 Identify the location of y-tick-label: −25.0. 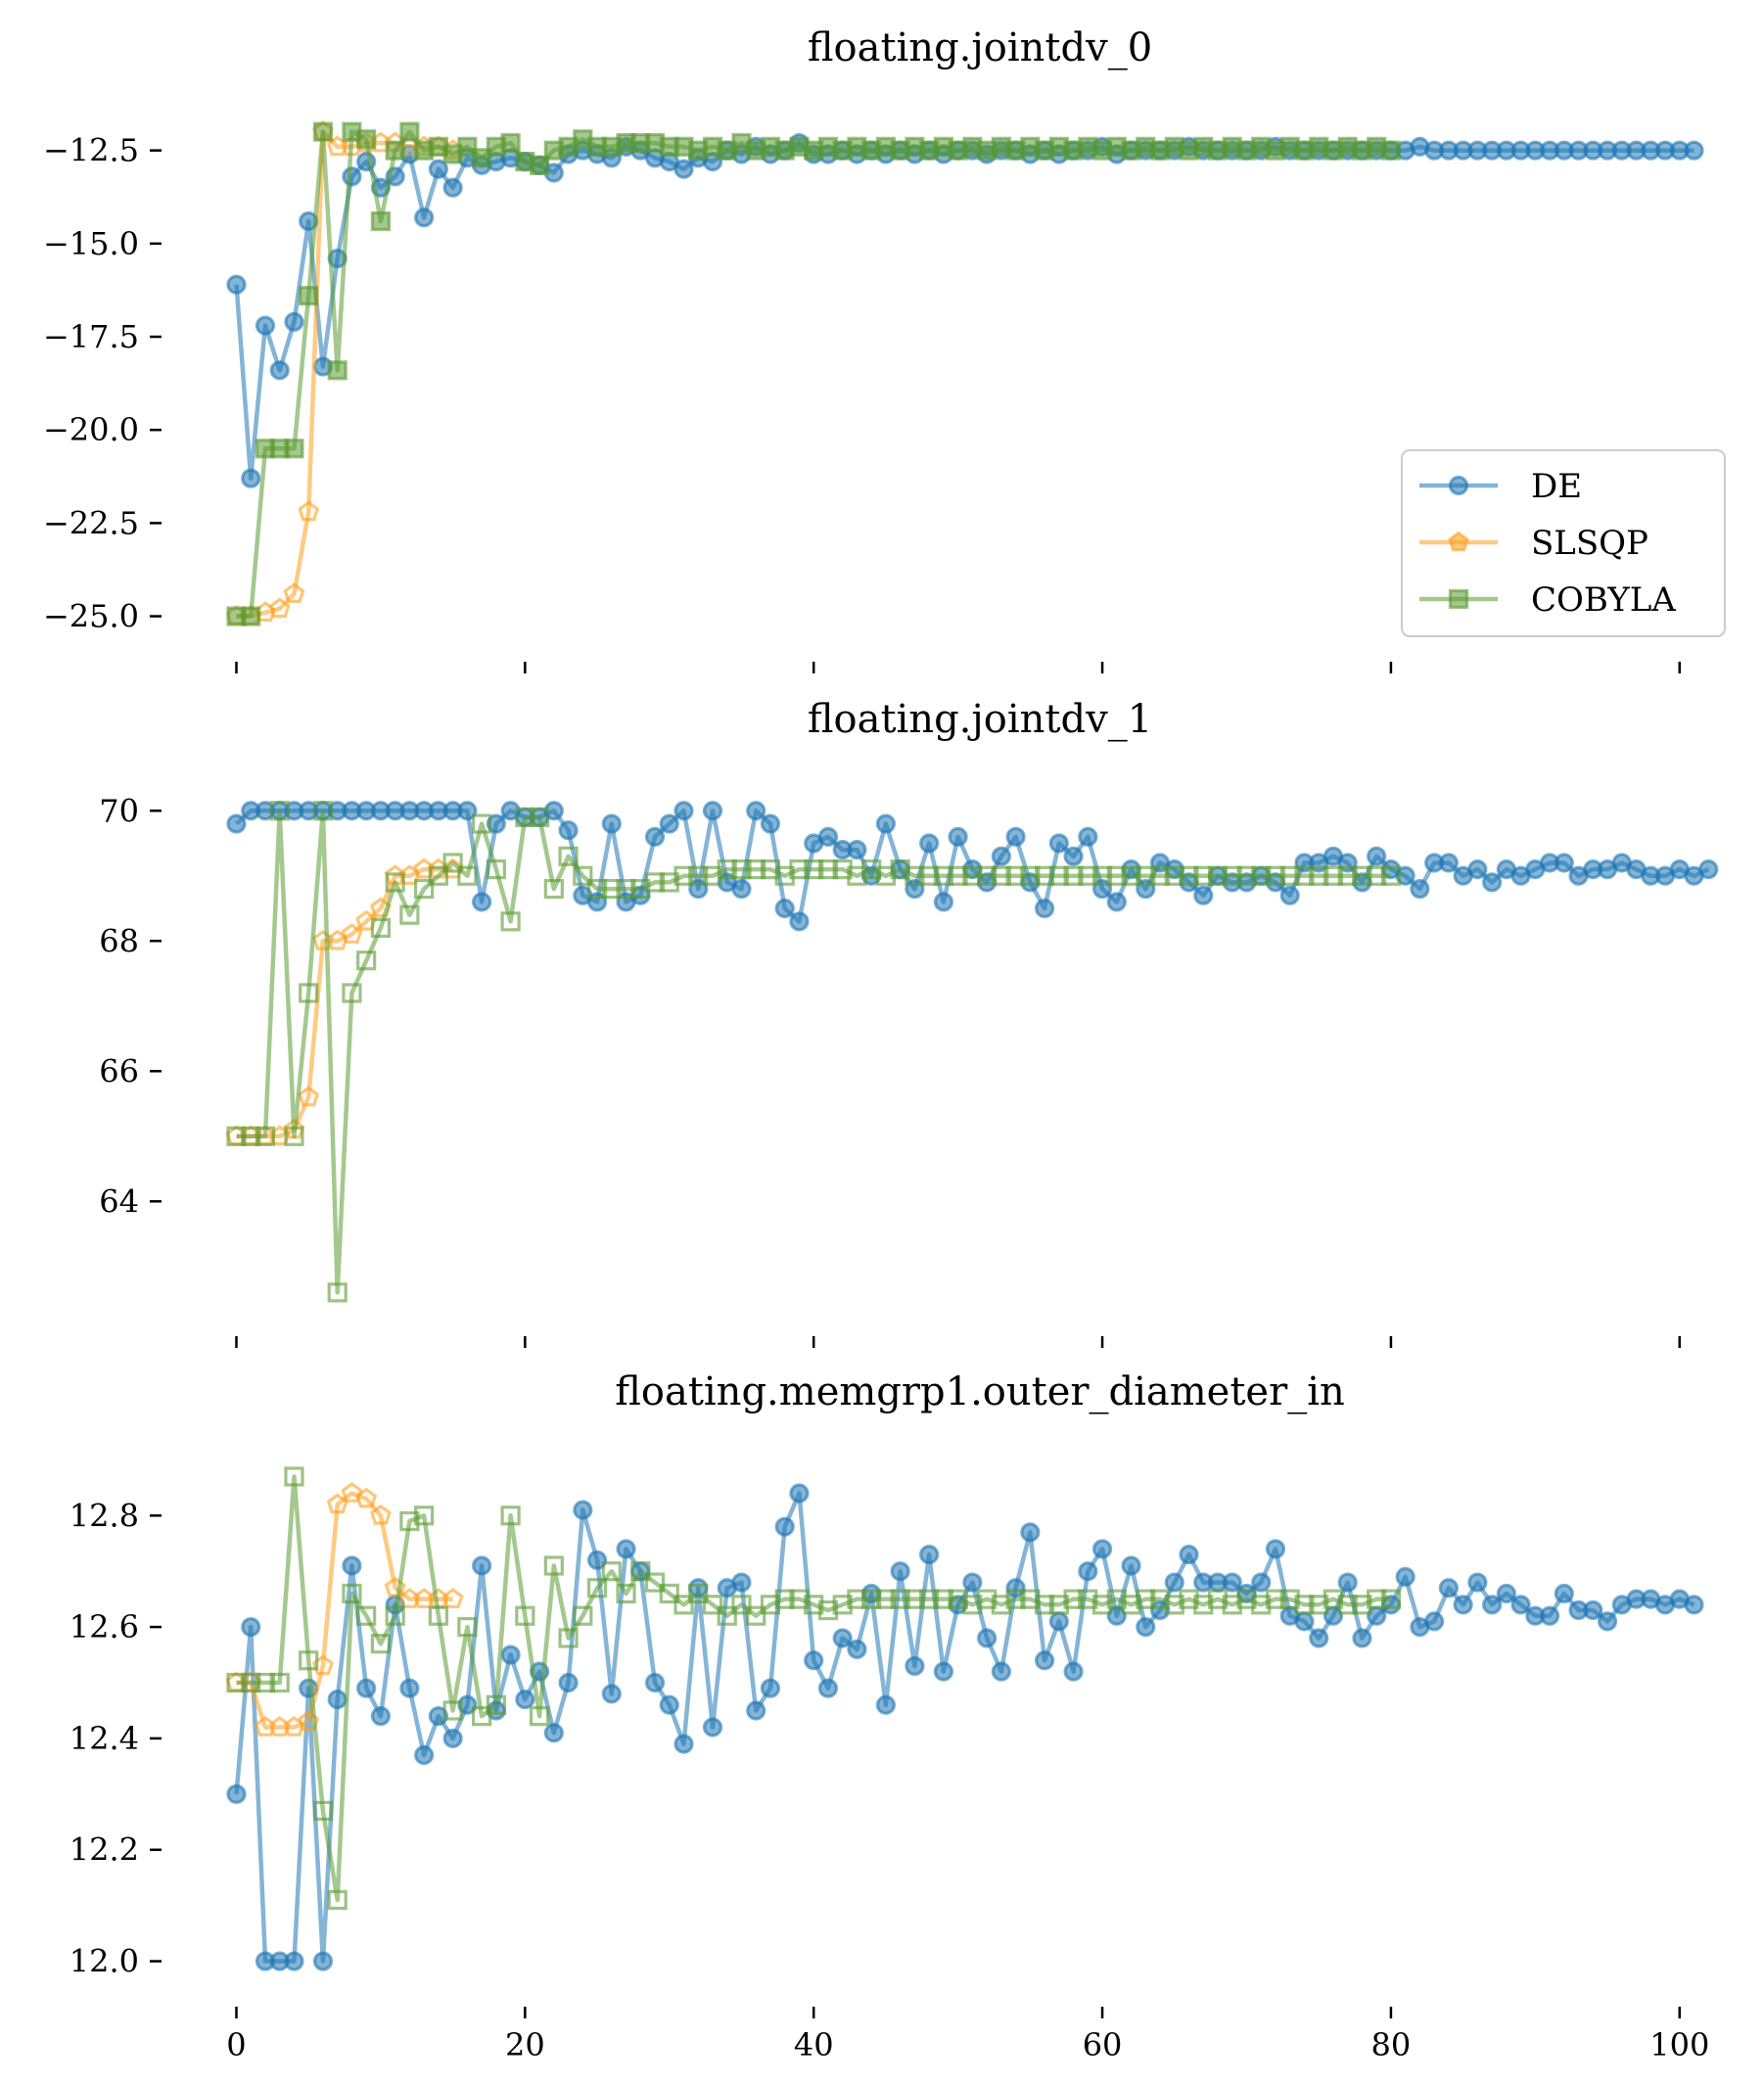
(91, 616).